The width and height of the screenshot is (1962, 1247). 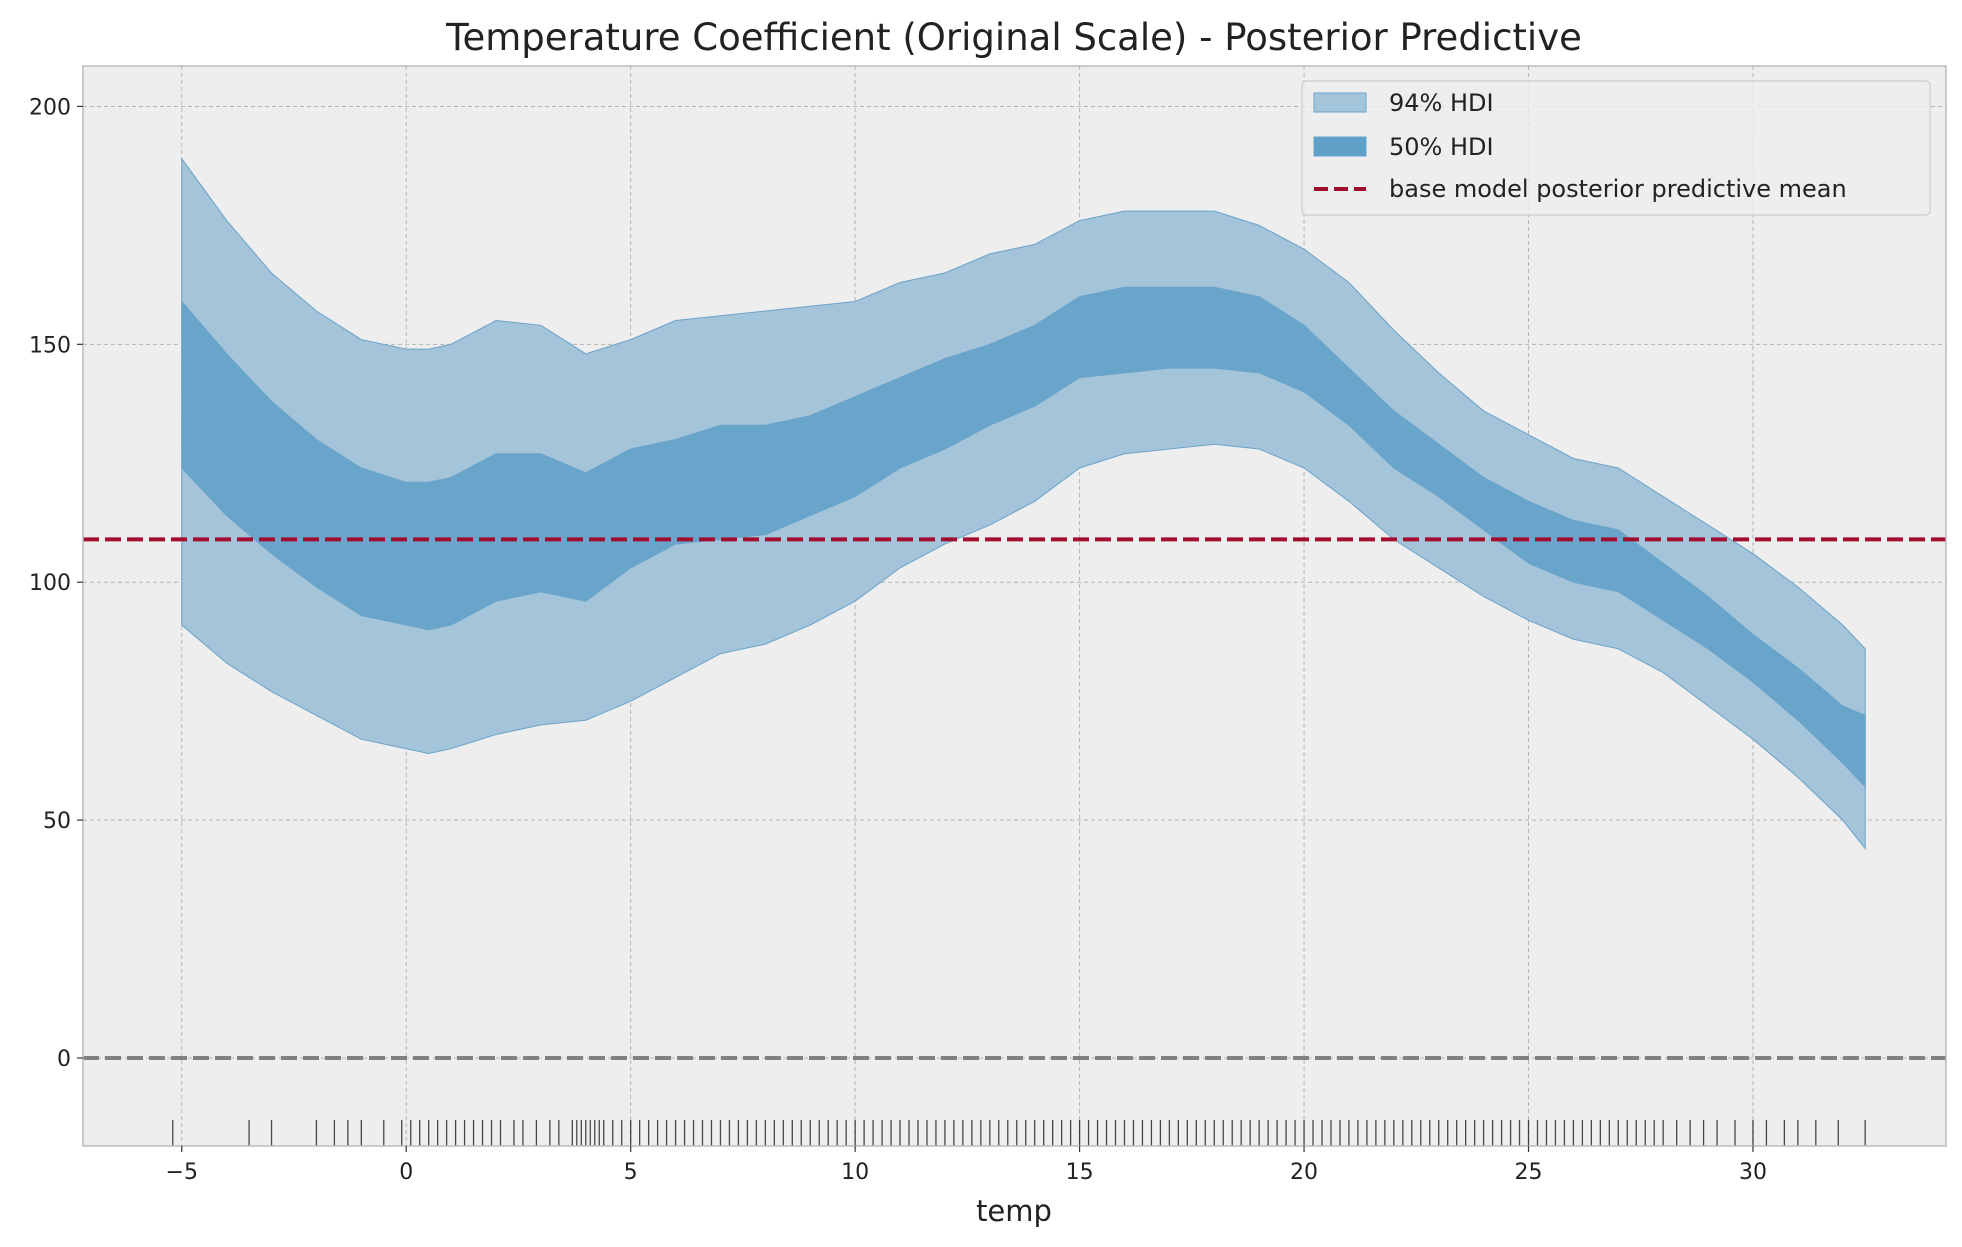 What do you see at coordinates (1753, 1172) in the screenshot?
I see `x-tick-label: 30` at bounding box center [1753, 1172].